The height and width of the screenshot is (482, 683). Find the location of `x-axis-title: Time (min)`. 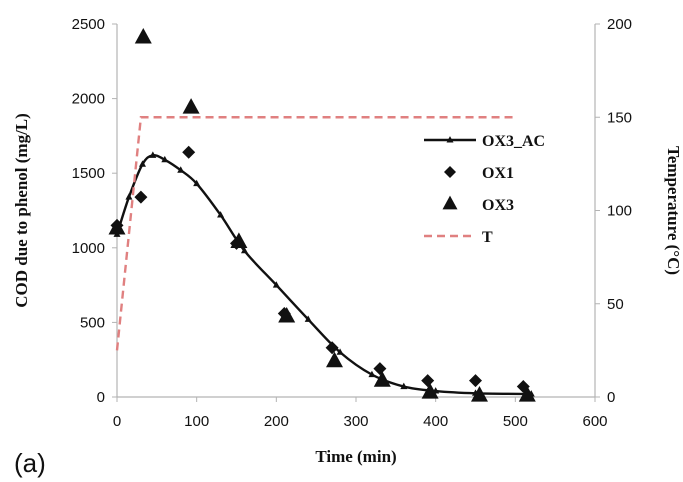

x-axis-title: Time (min) is located at coordinates (355, 456).